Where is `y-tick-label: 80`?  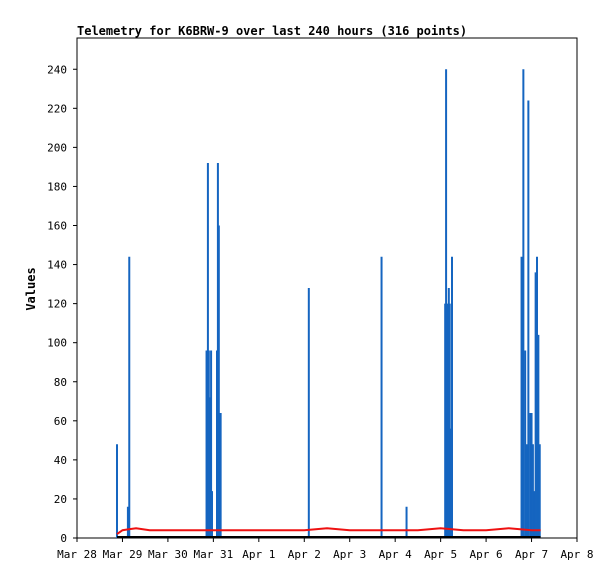 y-tick-label: 80 is located at coordinates (60, 382).